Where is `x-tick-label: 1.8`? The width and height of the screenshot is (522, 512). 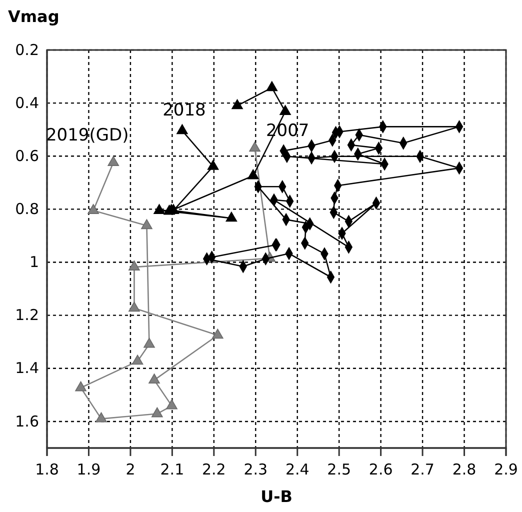 x-tick-label: 1.8 is located at coordinates (47, 469).